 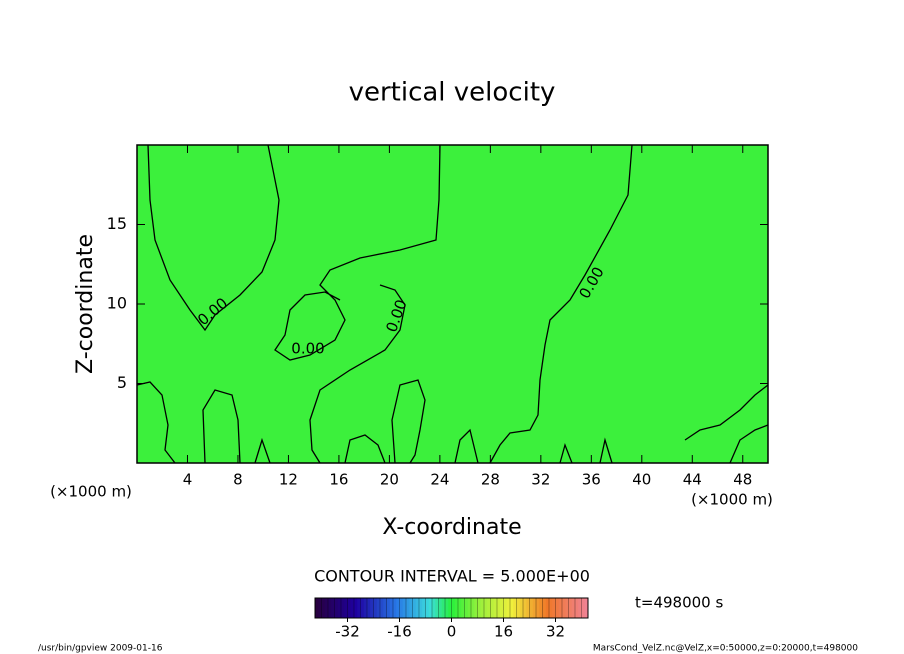 What do you see at coordinates (439, 480) in the screenshot?
I see `x-tick-label: 24` at bounding box center [439, 480].